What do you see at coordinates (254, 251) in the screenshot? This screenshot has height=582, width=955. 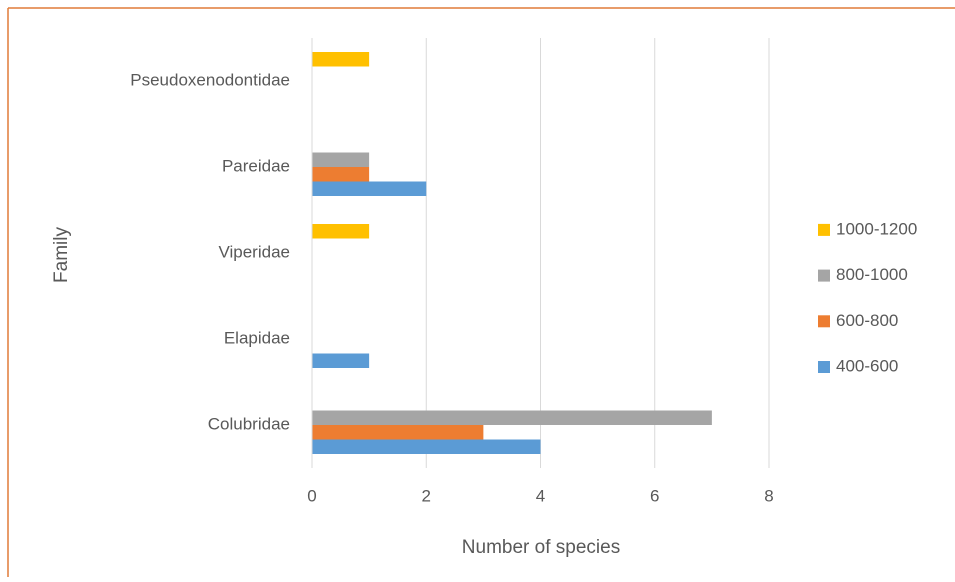 I see `y-tick-label: Viperidae` at bounding box center [254, 251].